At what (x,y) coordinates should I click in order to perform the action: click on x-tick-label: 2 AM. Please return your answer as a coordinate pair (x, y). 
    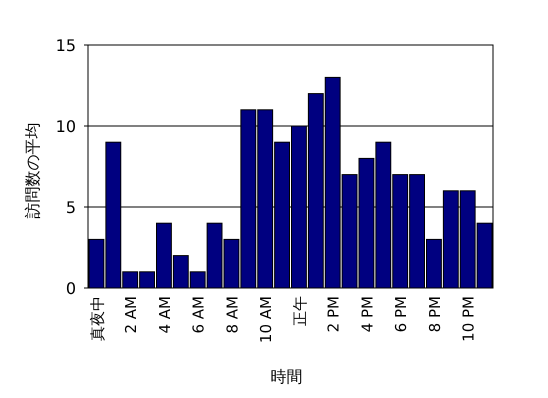
    Looking at the image, I should click on (131, 315).